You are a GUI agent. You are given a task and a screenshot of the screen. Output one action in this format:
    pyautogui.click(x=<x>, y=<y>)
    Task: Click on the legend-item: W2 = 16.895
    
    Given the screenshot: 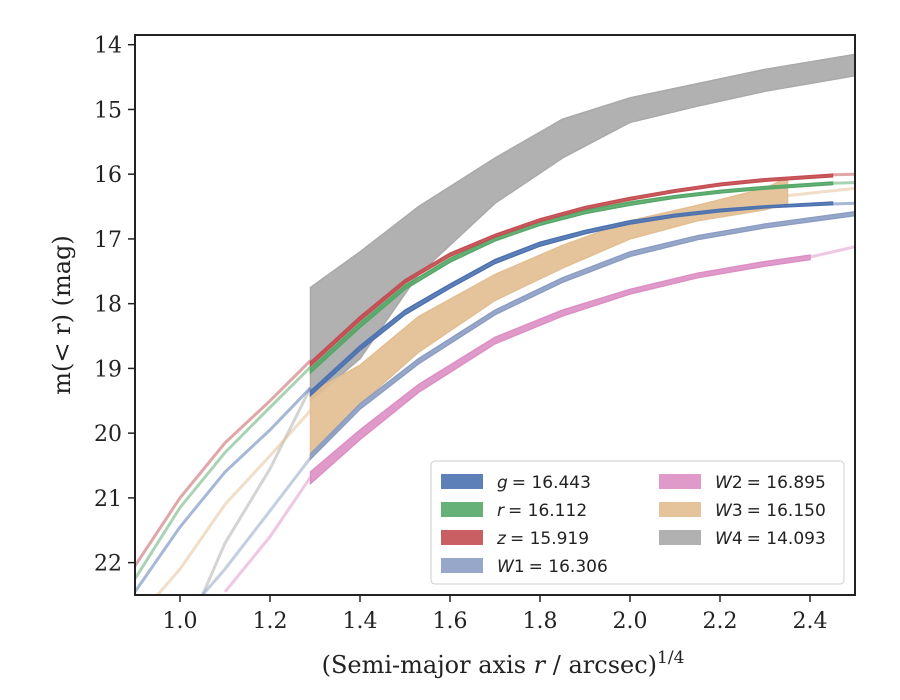 What is the action you would take?
    pyautogui.click(x=742, y=483)
    